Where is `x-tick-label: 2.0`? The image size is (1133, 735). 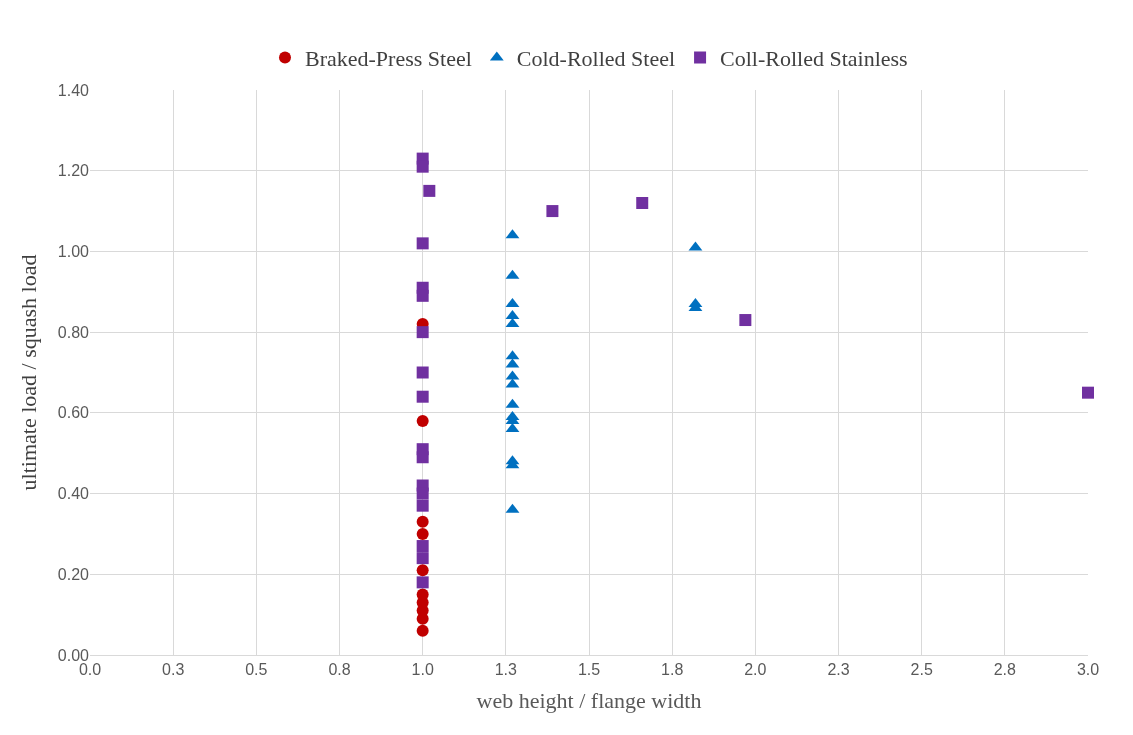
x-tick-label: 2.0 is located at coordinates (755, 670).